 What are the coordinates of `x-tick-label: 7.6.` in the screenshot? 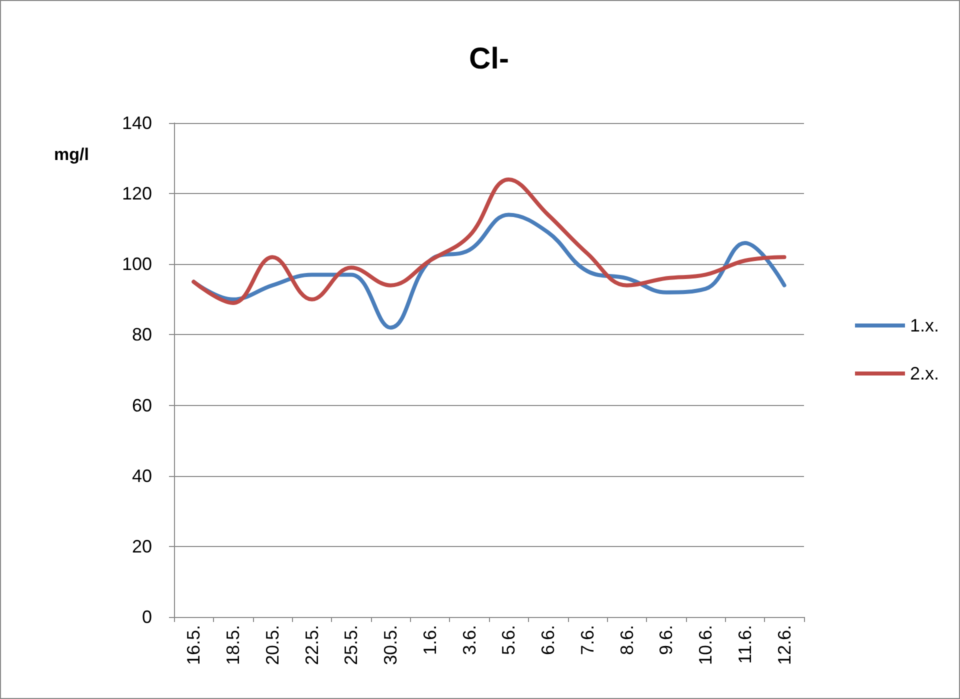 It's located at (587, 640).